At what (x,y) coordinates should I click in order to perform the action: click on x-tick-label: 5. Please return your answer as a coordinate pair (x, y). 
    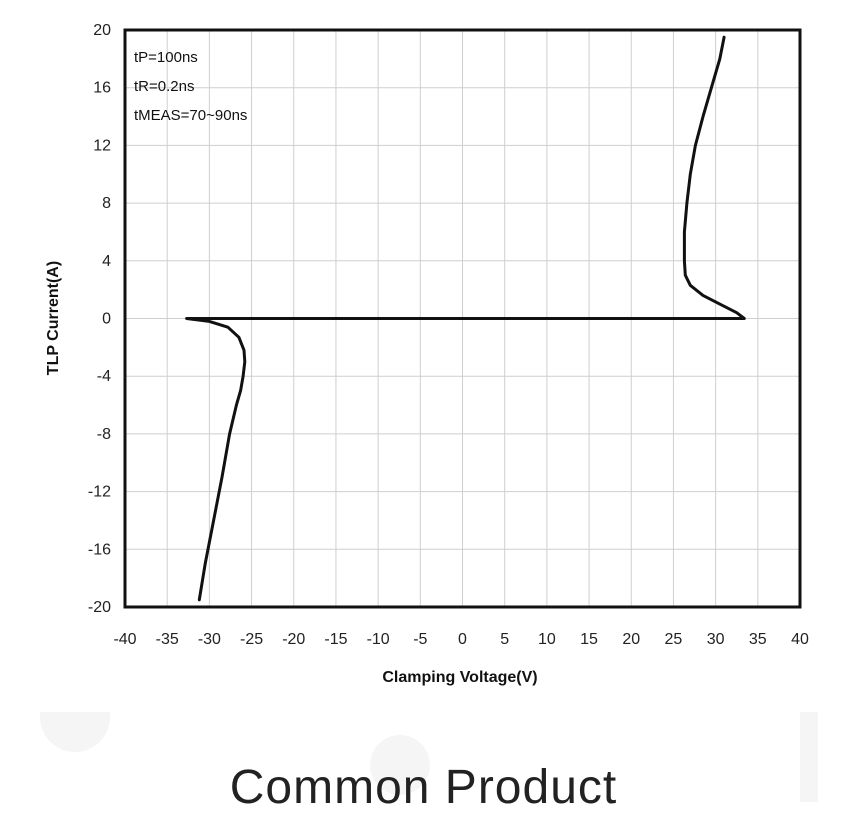
    Looking at the image, I should click on (504, 639).